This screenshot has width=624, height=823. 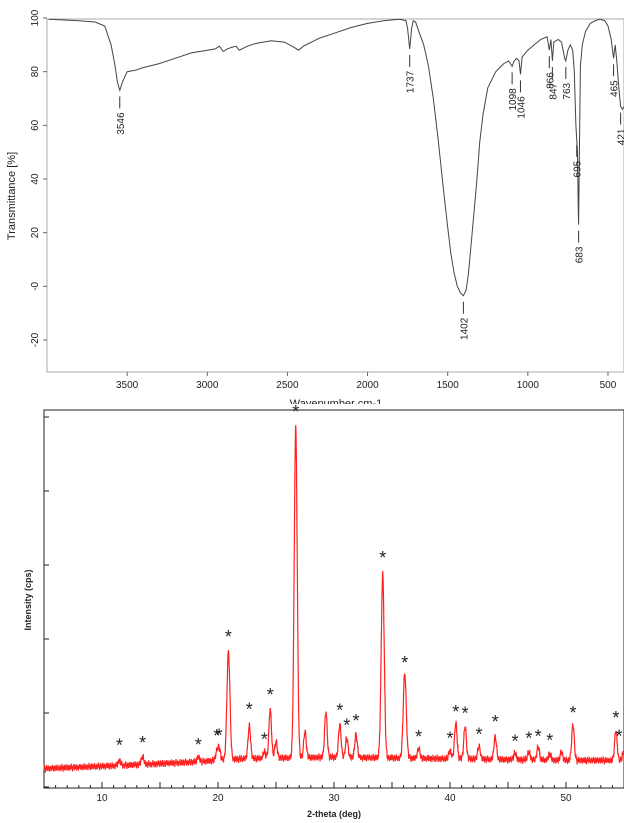 What do you see at coordinates (448, 385) in the screenshot?
I see `ftir-x-tick-label: 1500` at bounding box center [448, 385].